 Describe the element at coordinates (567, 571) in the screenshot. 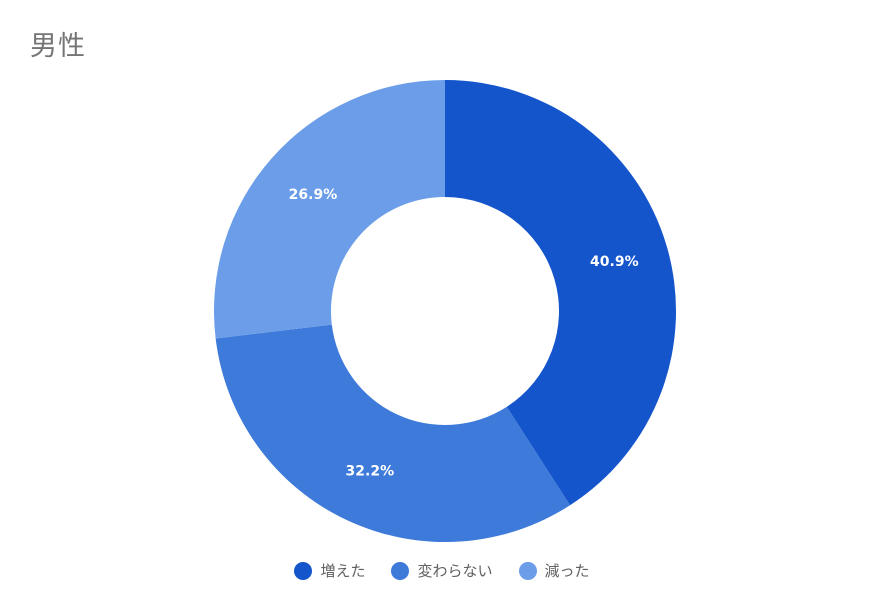

I see `legend-label: 減った` at that location.